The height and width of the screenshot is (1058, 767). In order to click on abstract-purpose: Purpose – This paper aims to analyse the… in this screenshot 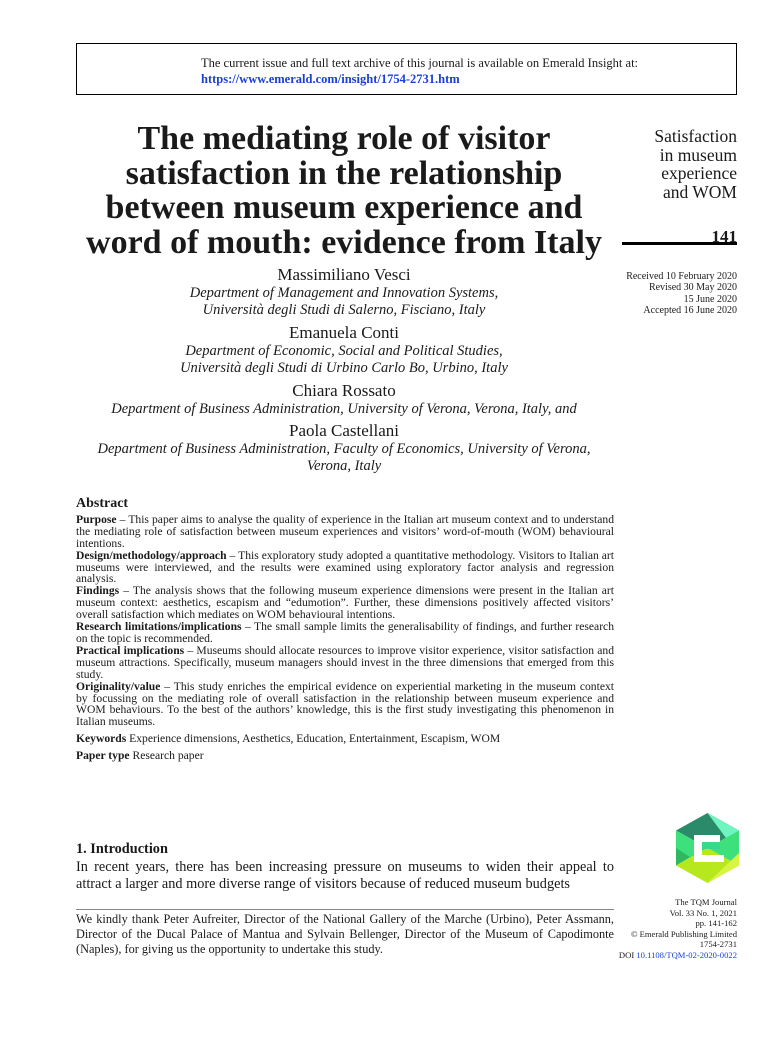, I will do `click(345, 531)`.